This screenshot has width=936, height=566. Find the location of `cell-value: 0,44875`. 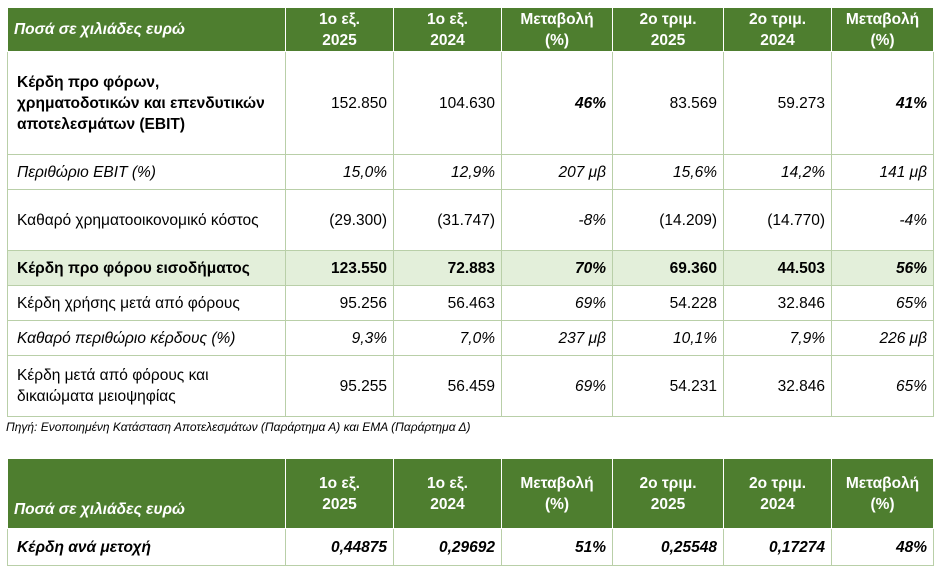

cell-value: 0,44875 is located at coordinates (339, 547).